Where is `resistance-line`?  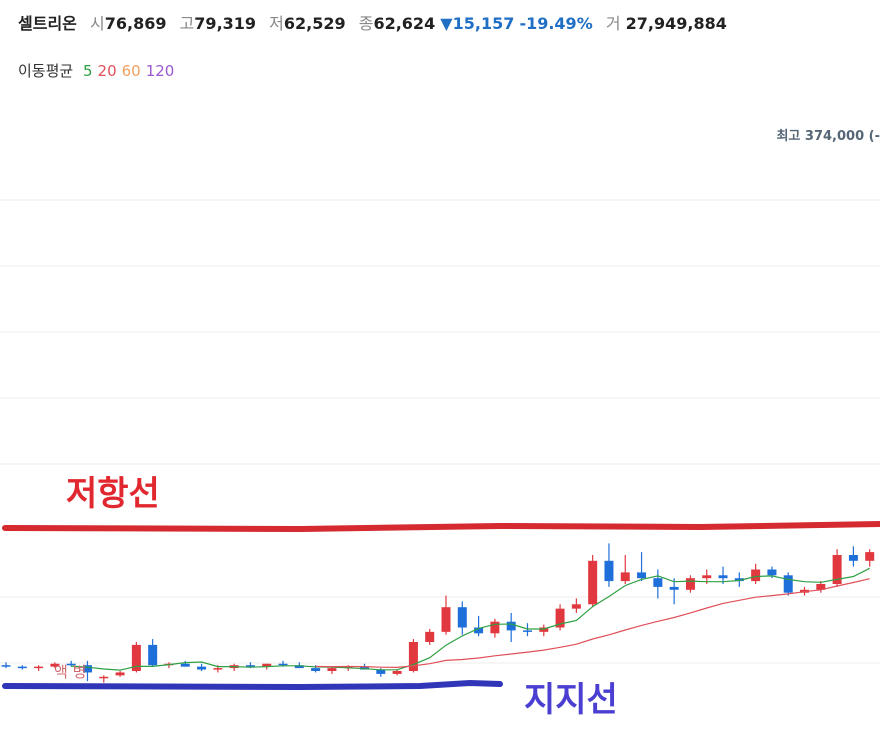
resistance-line is located at coordinates (441, 527).